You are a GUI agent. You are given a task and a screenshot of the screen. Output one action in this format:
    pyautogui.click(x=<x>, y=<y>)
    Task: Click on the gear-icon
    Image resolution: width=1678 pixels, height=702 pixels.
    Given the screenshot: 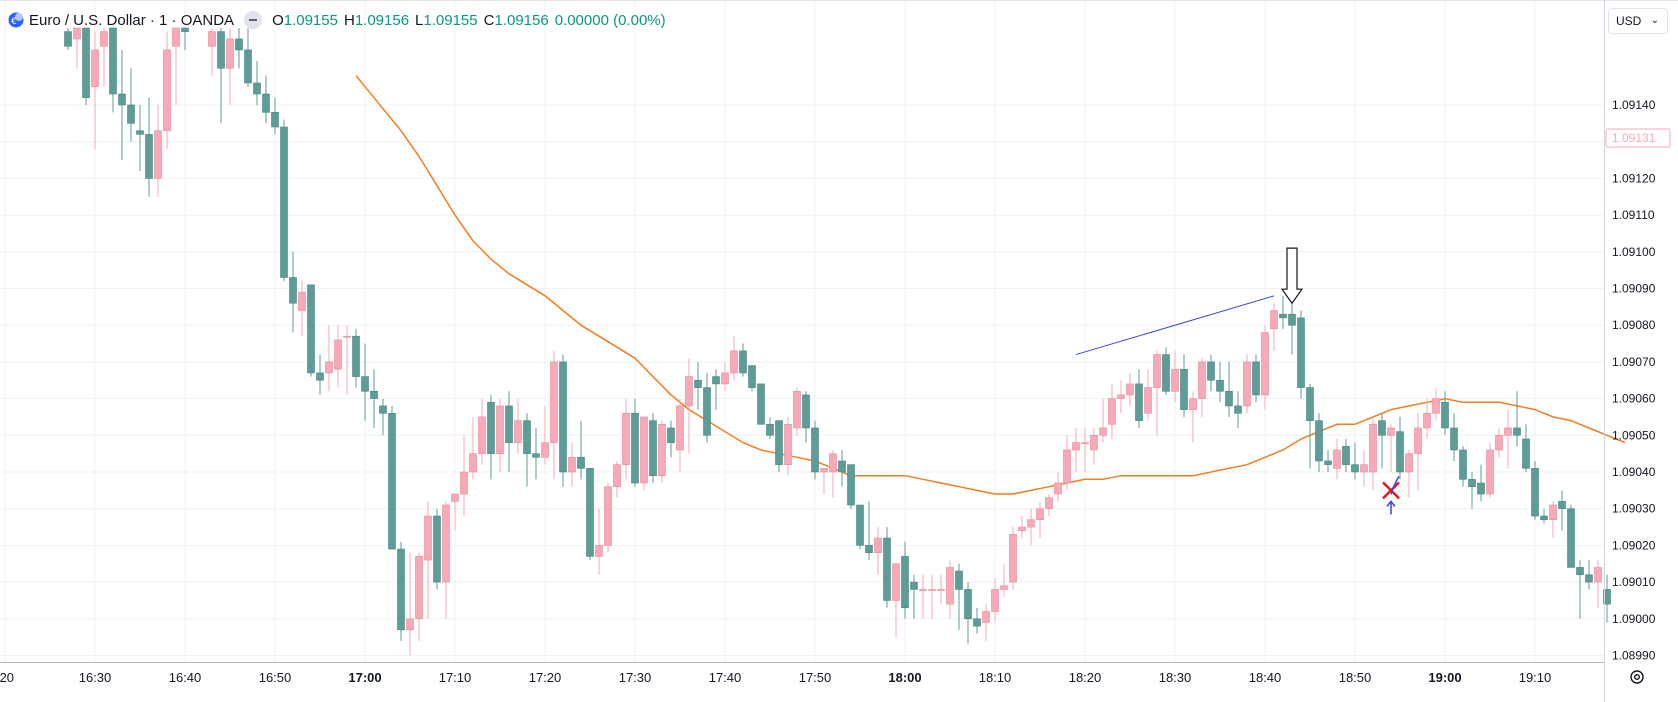 What is the action you would take?
    pyautogui.click(x=1637, y=677)
    